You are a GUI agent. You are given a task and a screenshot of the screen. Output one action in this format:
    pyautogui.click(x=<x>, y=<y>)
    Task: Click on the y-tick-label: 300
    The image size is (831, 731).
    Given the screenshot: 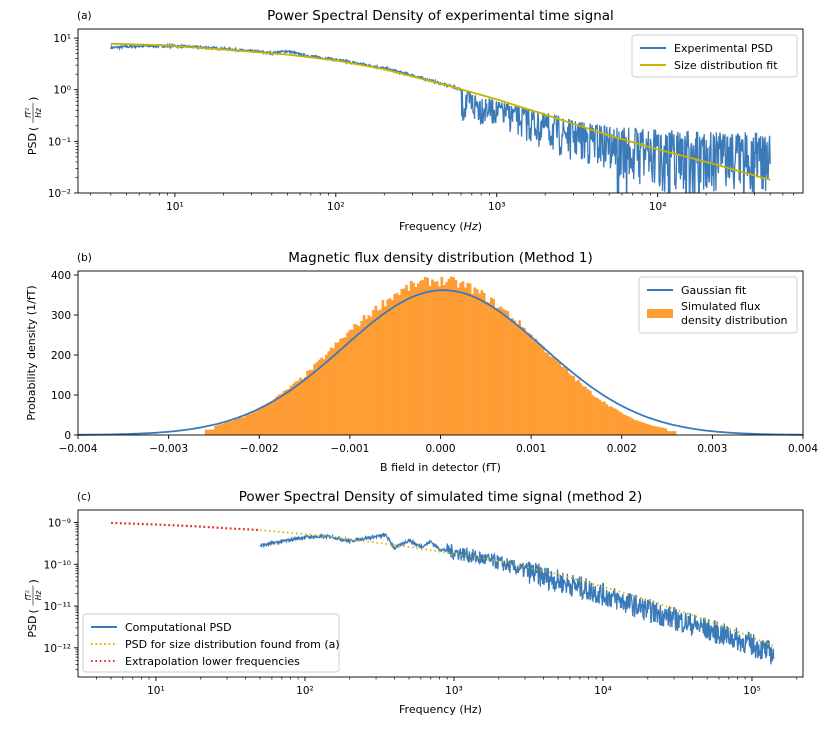 What is the action you would take?
    pyautogui.click(x=61, y=316)
    